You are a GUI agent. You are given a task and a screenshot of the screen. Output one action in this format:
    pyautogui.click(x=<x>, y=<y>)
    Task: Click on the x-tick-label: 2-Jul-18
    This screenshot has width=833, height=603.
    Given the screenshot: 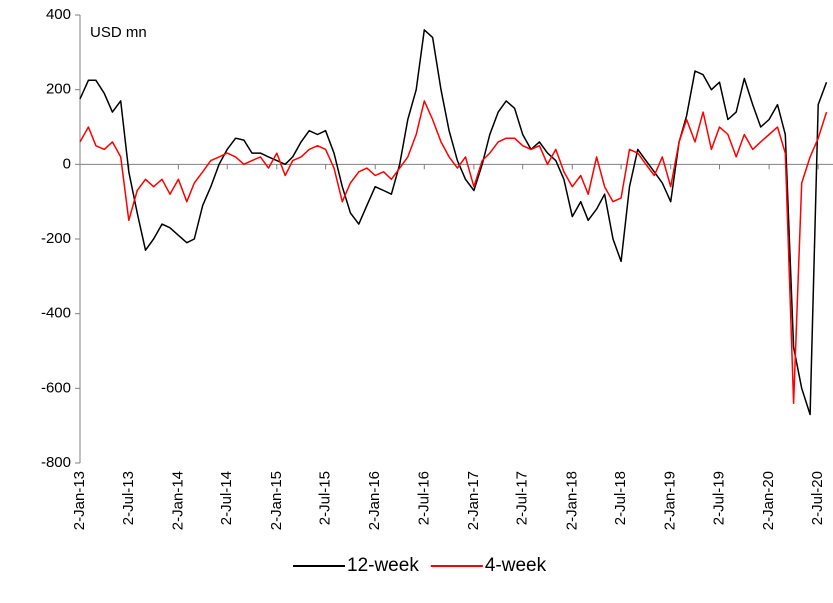 What is the action you would take?
    pyautogui.click(x=620, y=498)
    